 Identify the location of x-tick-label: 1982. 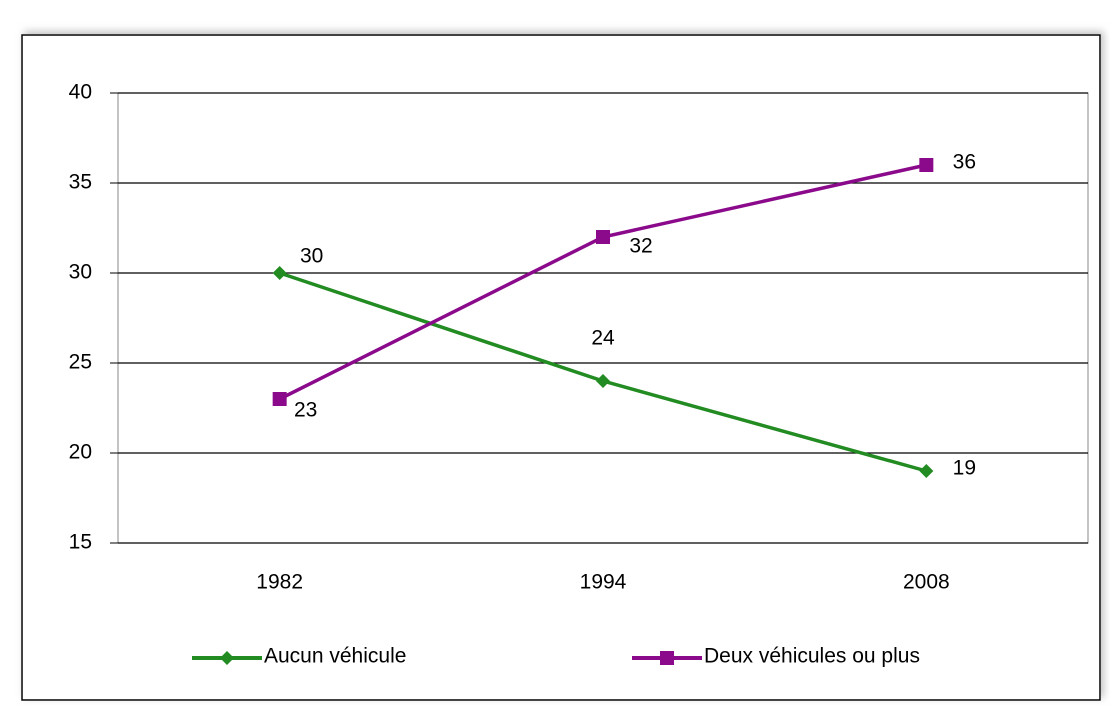
(279, 582).